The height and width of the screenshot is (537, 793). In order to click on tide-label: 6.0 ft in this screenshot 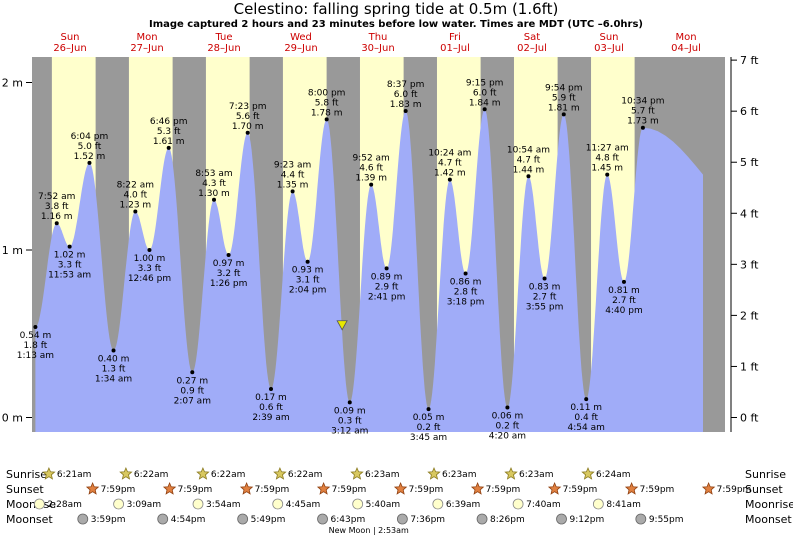, I will do `click(406, 95)`.